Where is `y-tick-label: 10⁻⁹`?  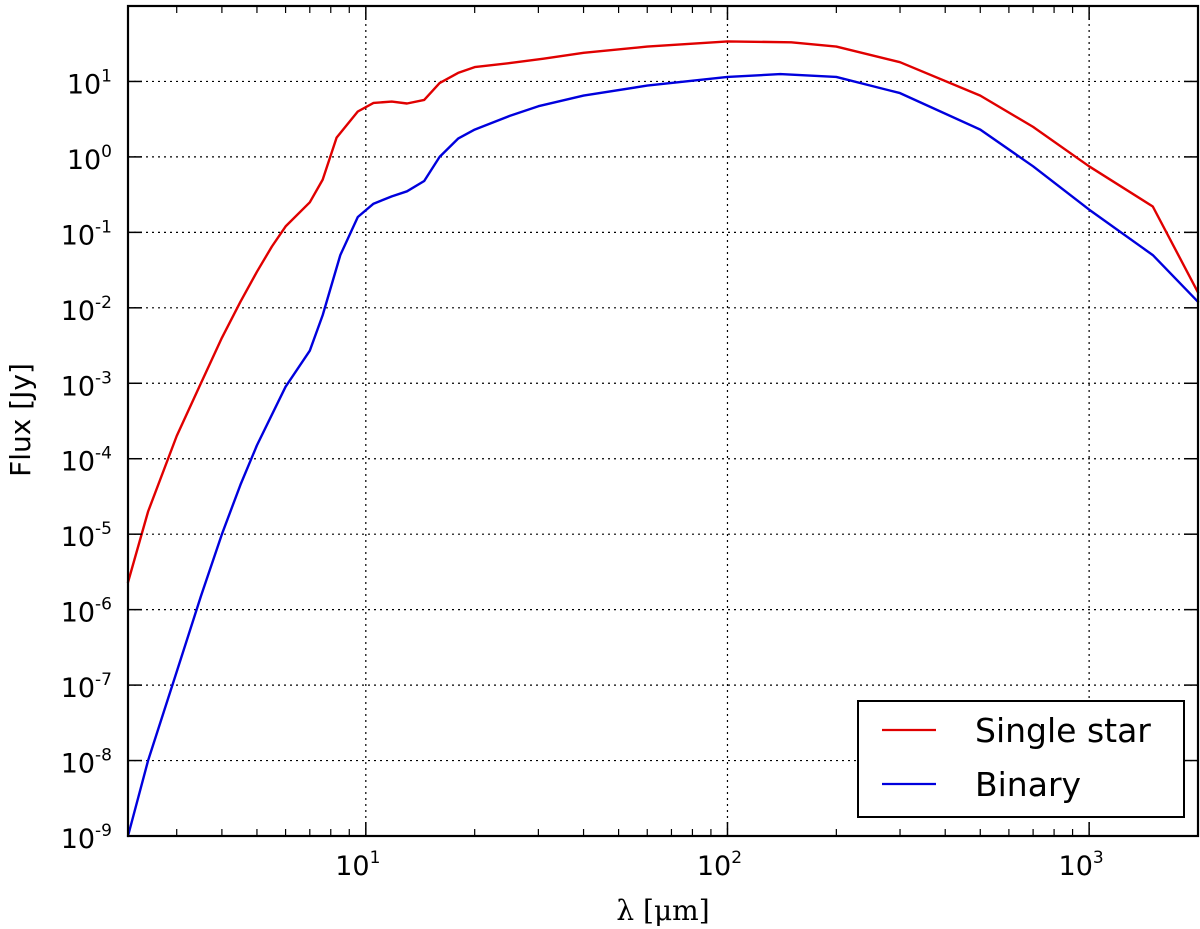
y-tick-label: 10⁻⁹ is located at coordinates (86, 838).